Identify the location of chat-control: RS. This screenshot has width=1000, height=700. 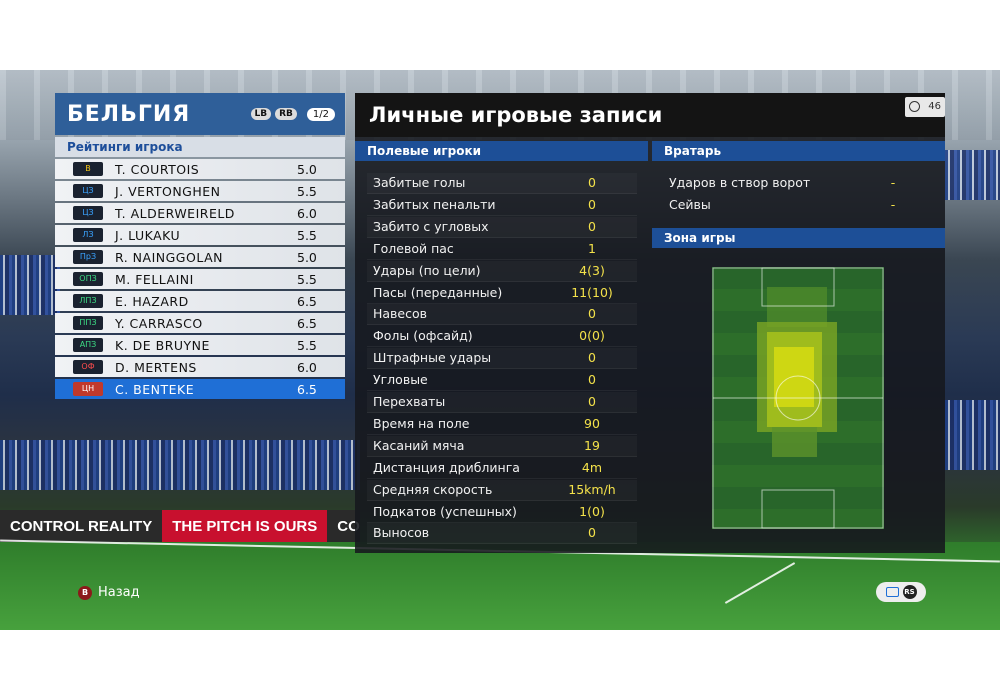
(901, 592).